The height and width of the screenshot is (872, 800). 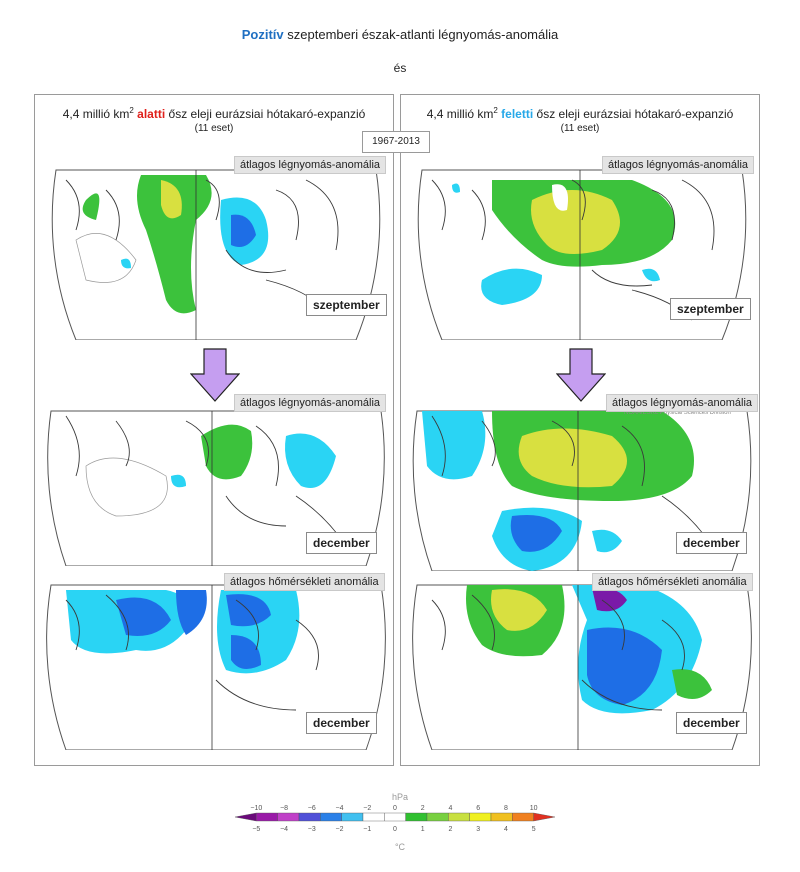 I want to click on colorbar-celsius-tick: 1, so click(x=423, y=829).